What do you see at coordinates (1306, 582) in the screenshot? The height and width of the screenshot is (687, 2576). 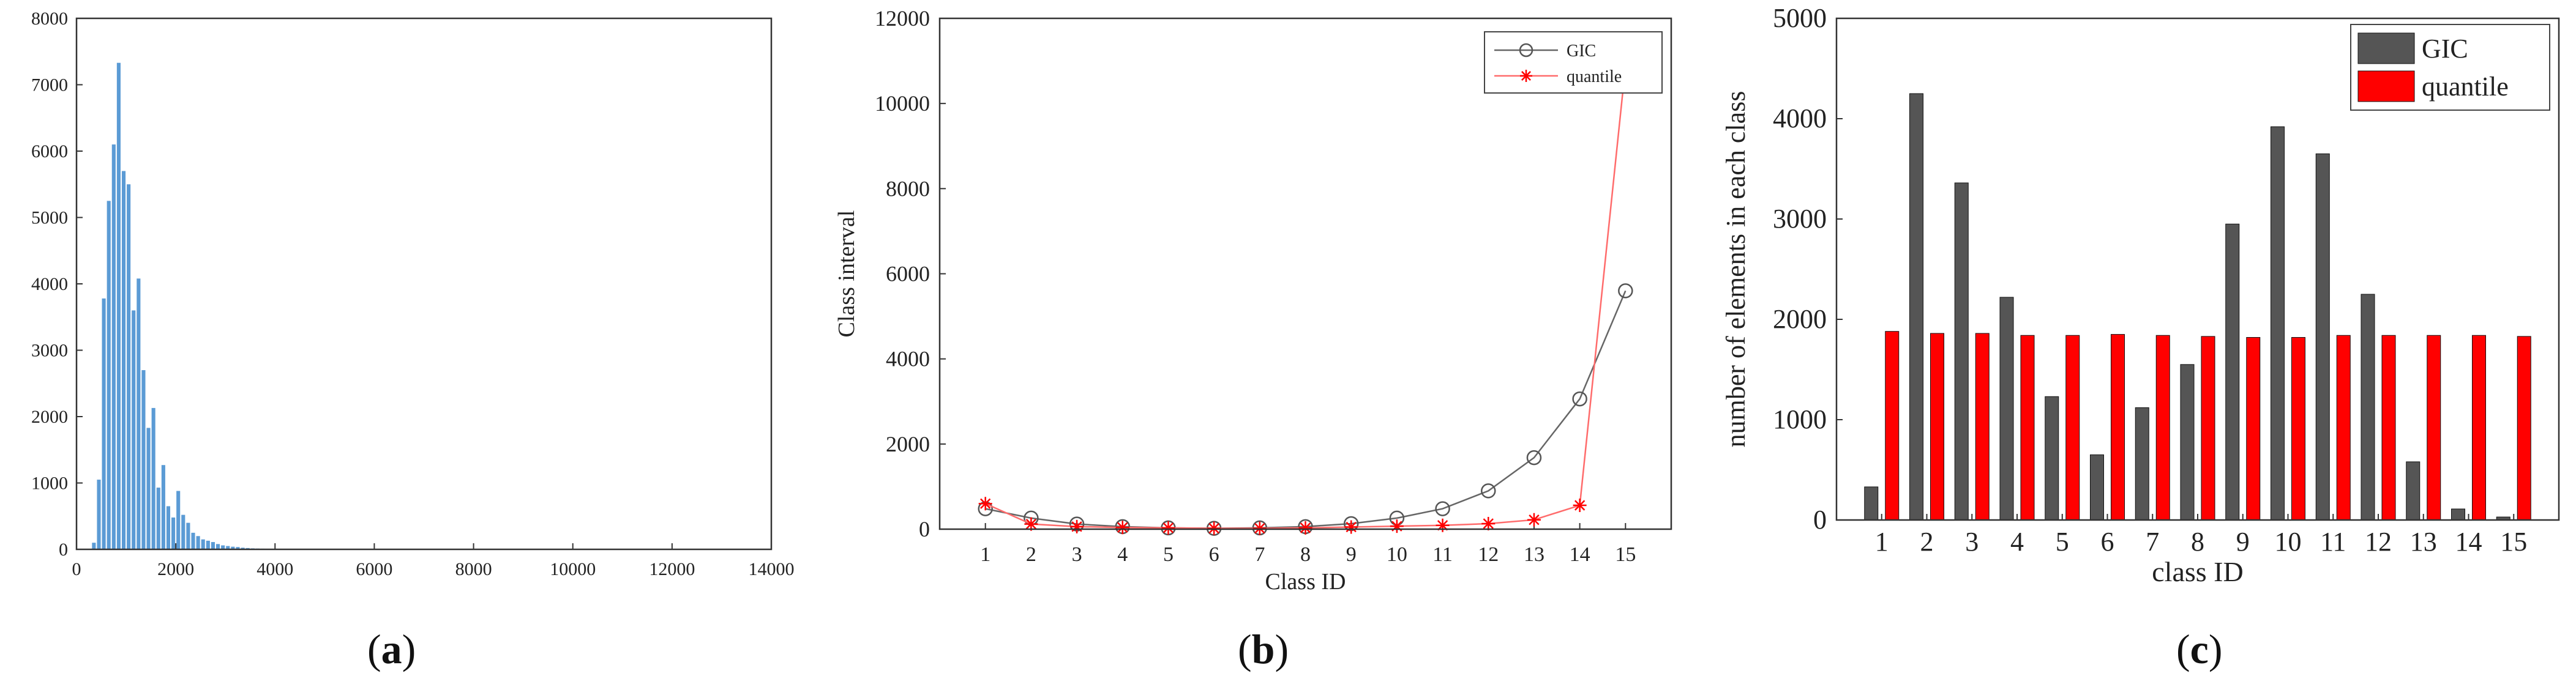 I see `chart-b-xlabel: Class ID` at bounding box center [1306, 582].